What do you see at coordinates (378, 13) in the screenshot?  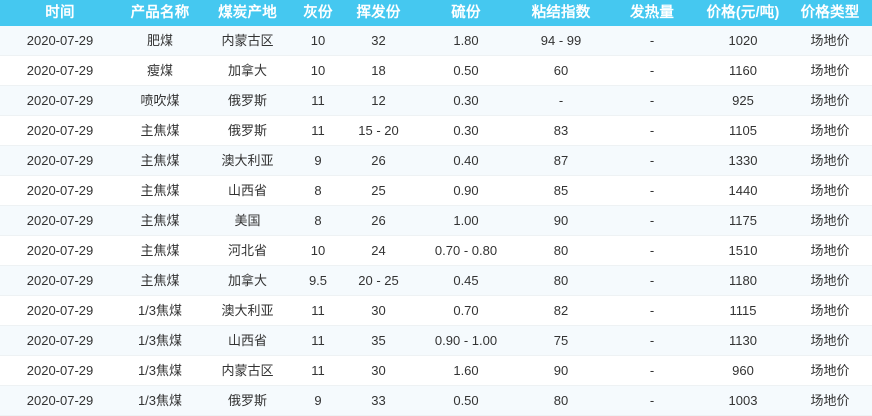 I see `column-header-volatile: 挥发份` at bounding box center [378, 13].